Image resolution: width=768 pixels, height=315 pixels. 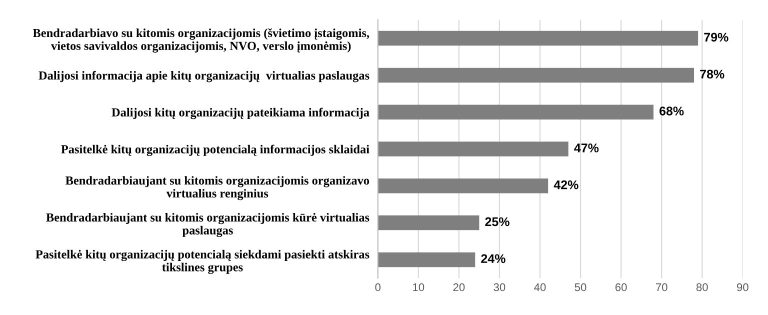 What do you see at coordinates (201, 40) in the screenshot?
I see `y-tick-label: Bendradarbiavo su kitomis organizacijomis (švietimo įstaigomis, vietos savivaldos organizacijomis, NVO, verslo įmonėmis)` at bounding box center [201, 40].